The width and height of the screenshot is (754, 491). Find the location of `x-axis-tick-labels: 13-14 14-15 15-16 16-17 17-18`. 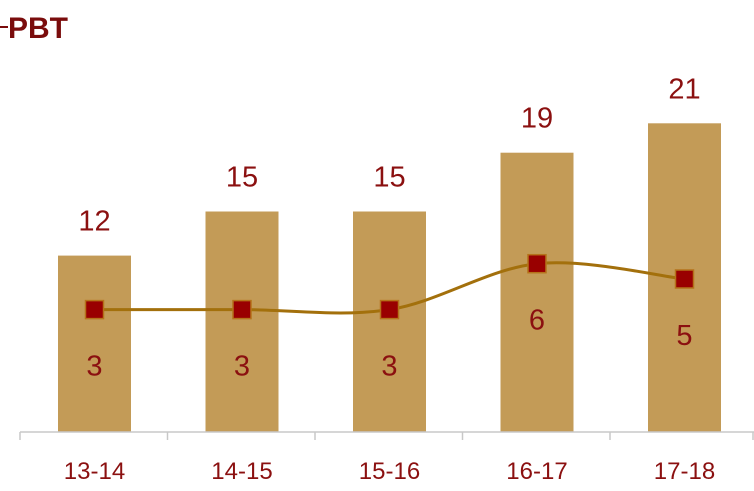

x-axis-tick-labels: 13-14 14-15 15-16 16-17 17-18 is located at coordinates (389, 471).